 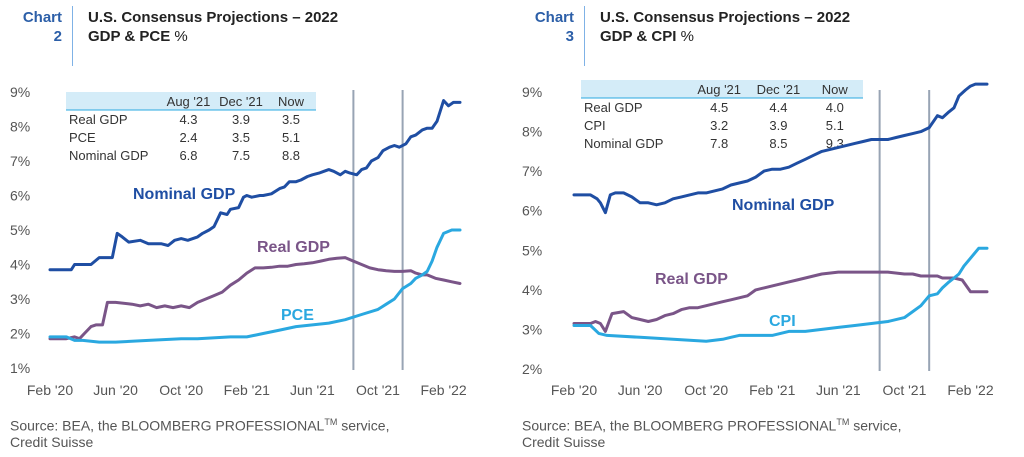 I want to click on table-cell: PCE, so click(x=82, y=137).